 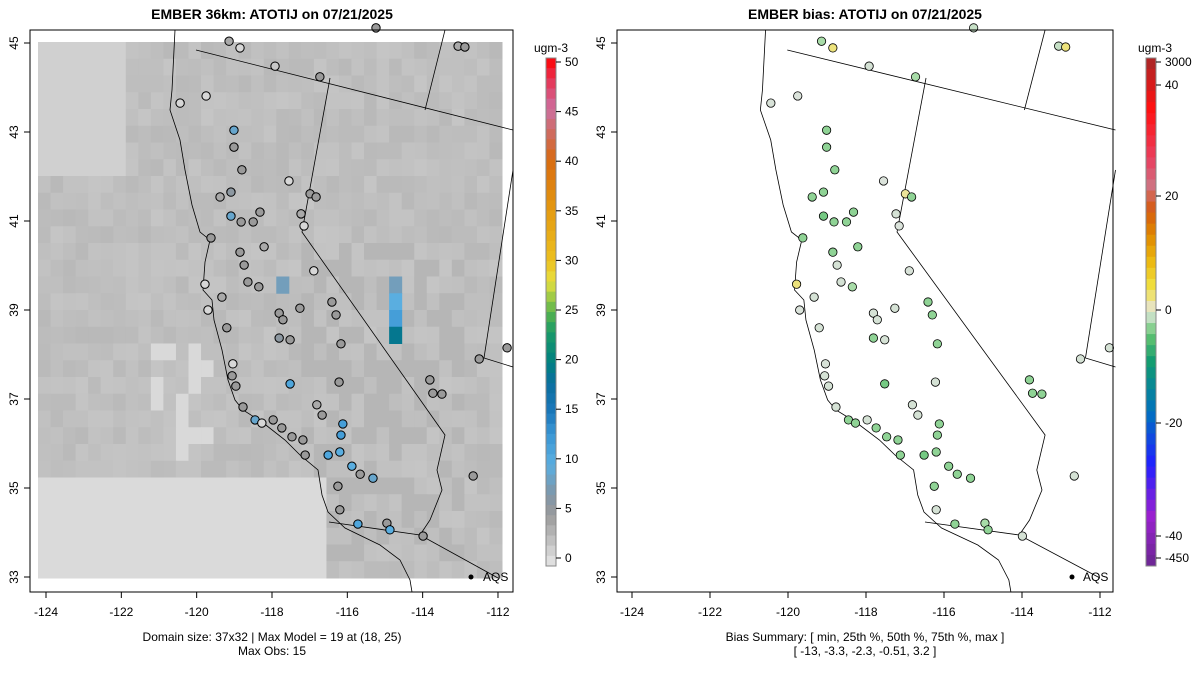 What do you see at coordinates (1172, 85) in the screenshot?
I see `colorbar-tick-label: 40` at bounding box center [1172, 85].